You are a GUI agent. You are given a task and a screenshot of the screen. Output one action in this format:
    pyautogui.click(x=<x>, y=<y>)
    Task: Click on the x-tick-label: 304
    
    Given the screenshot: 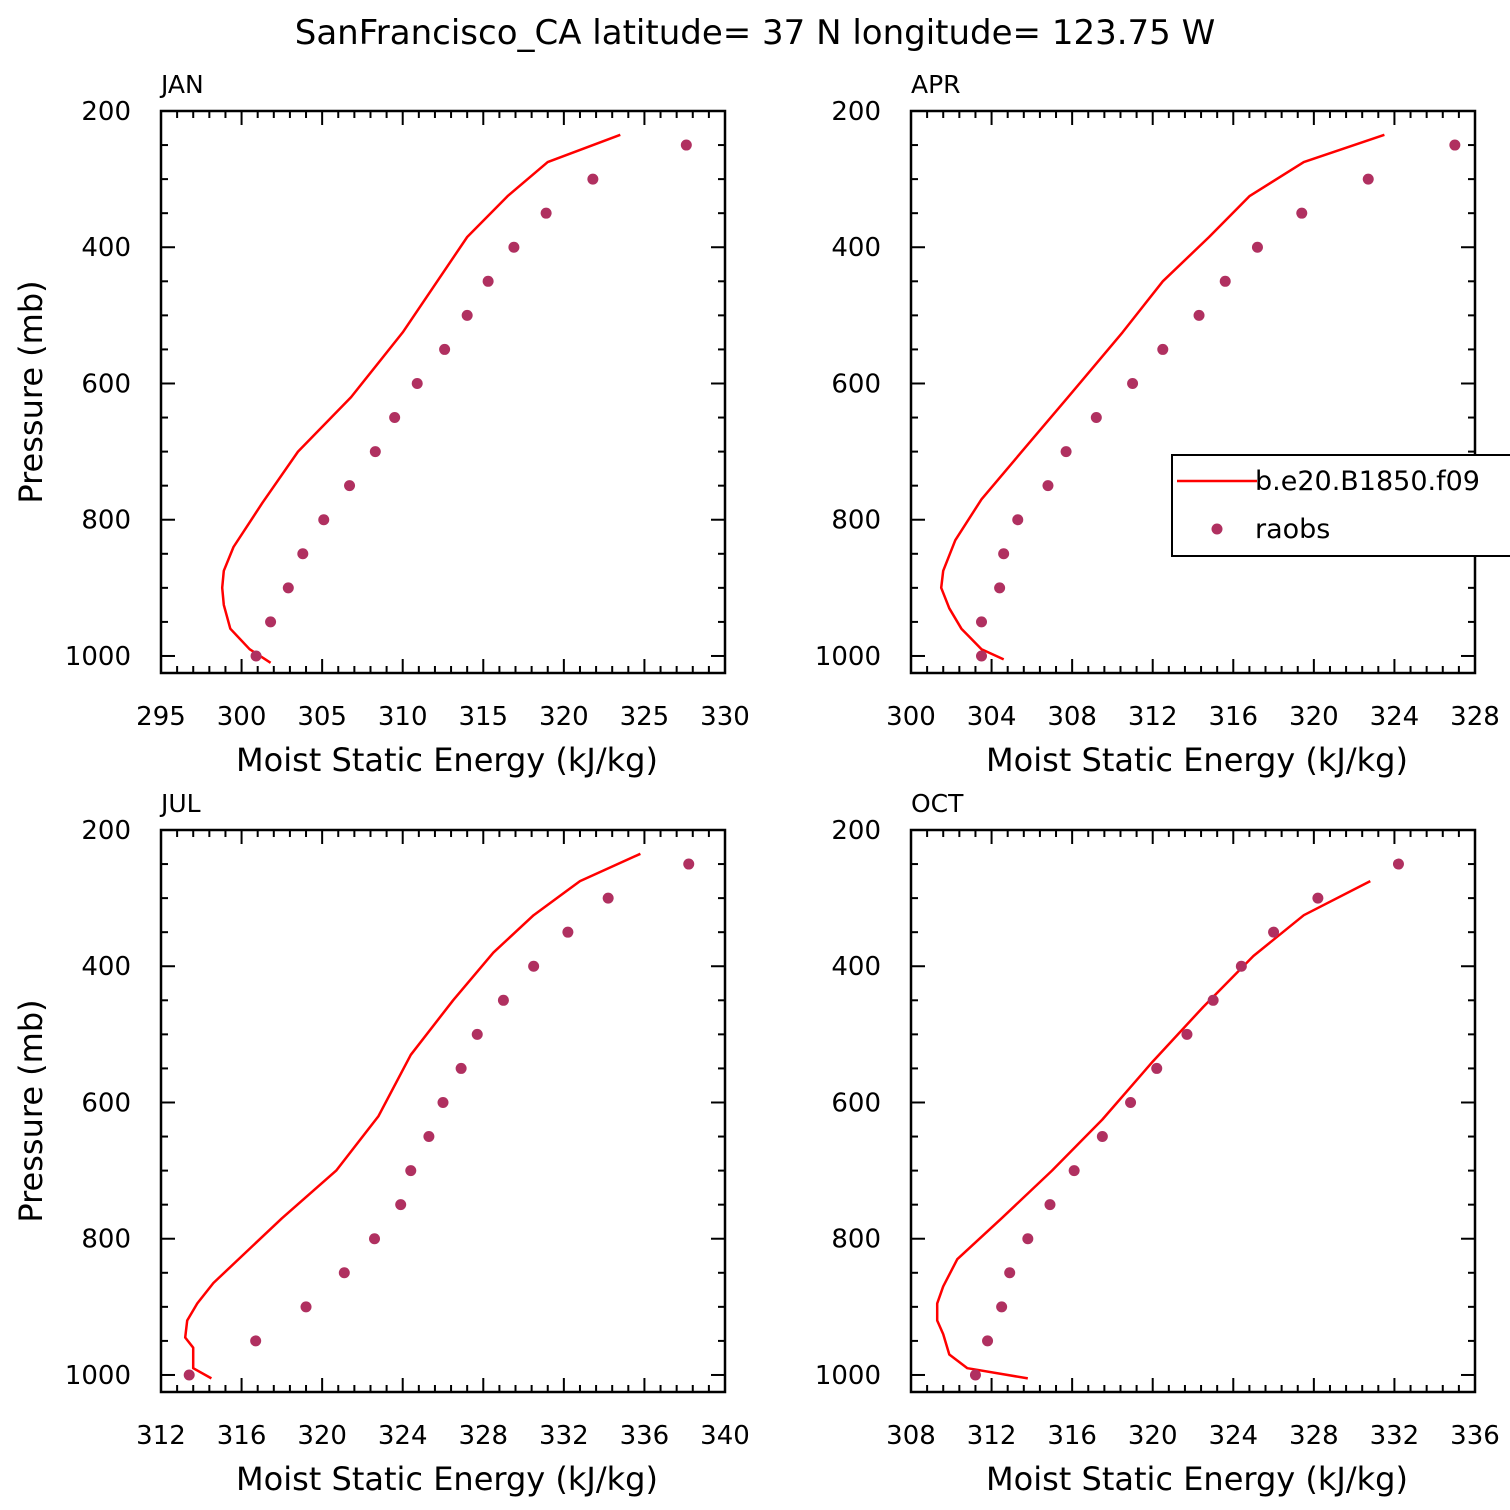 What is the action you would take?
    pyautogui.click(x=992, y=717)
    